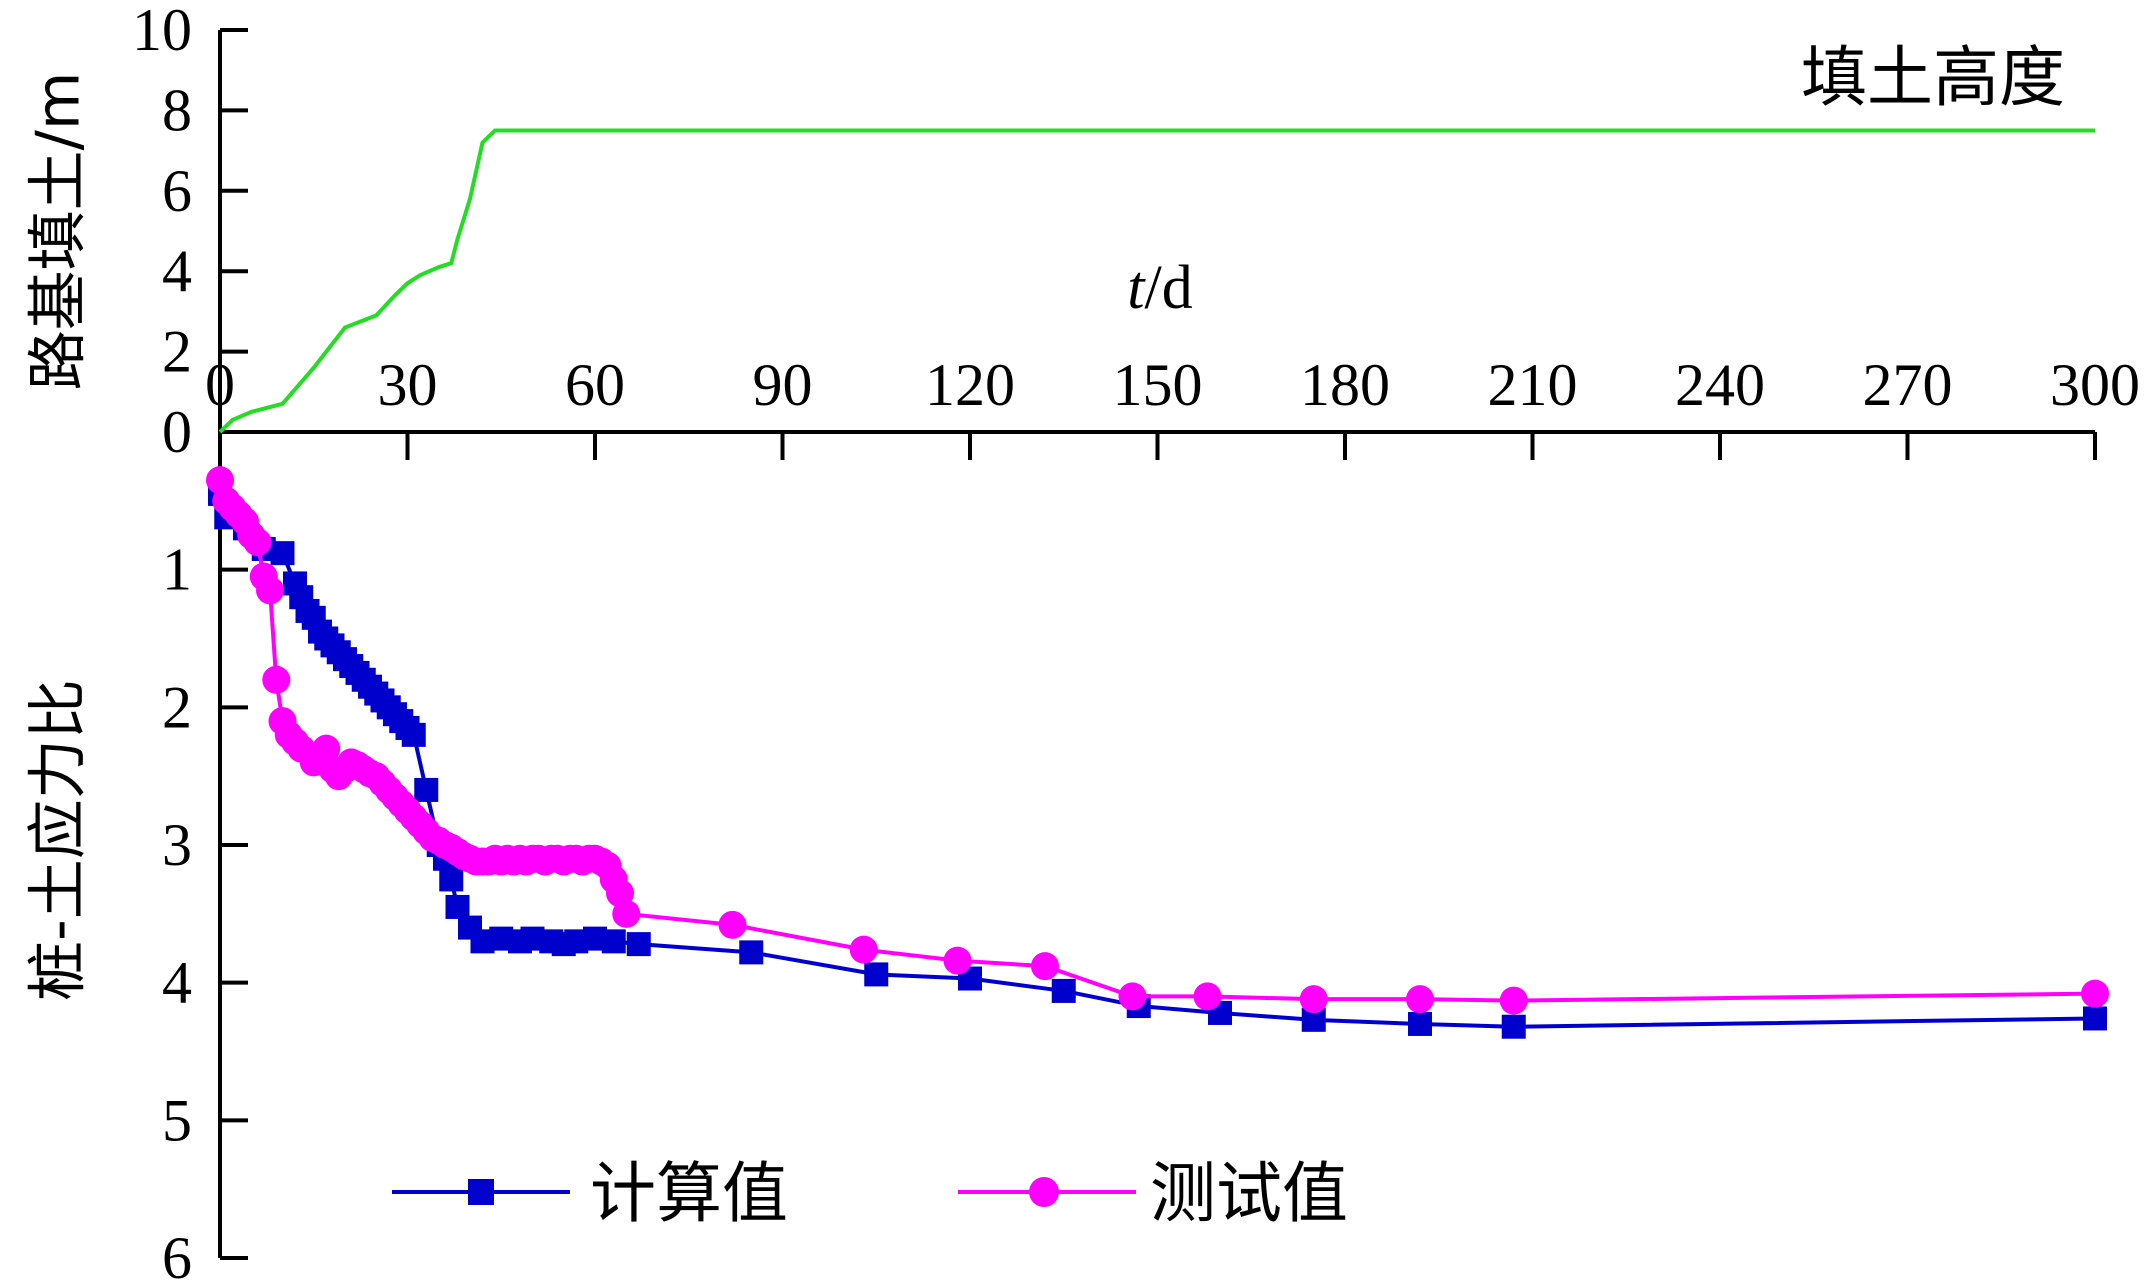  I want to click on x-tick-label: 60, so click(595, 385).